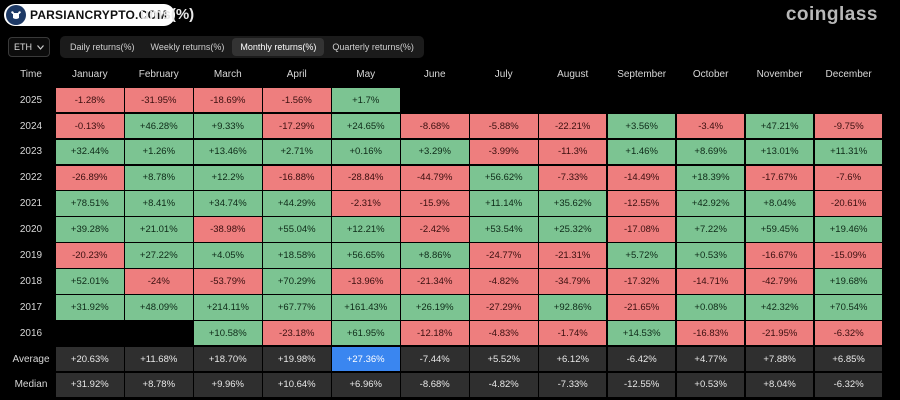 The height and width of the screenshot is (400, 900). I want to click on return-cell: +26.19%, so click(434, 307).